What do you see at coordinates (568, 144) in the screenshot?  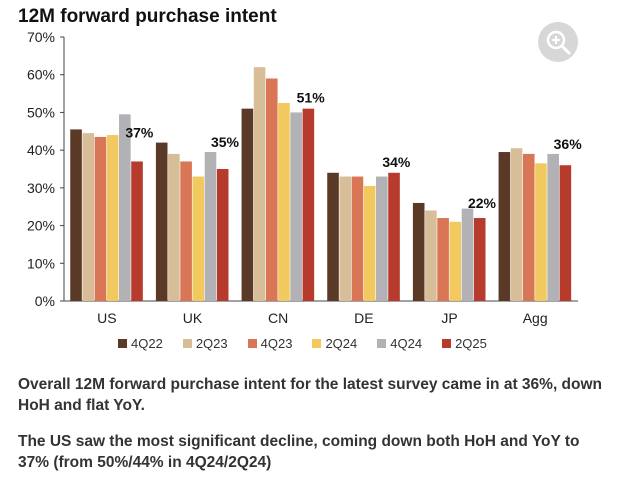 I see `data-label: 36%` at bounding box center [568, 144].